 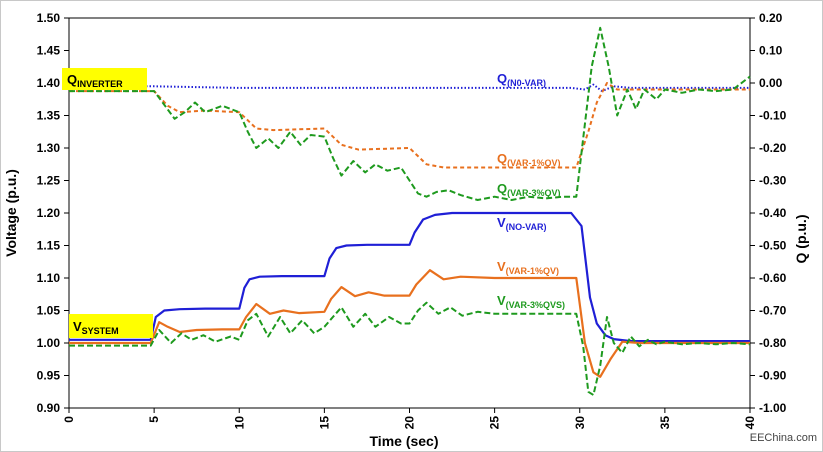 What do you see at coordinates (773, 213) in the screenshot?
I see `y2-tick-label: -0.40` at bounding box center [773, 213].